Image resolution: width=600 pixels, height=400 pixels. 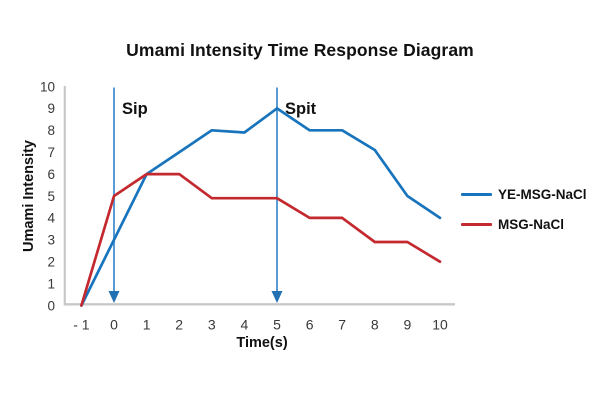 I want to click on legend-item-ye-msg-nacl: YE-MSG-NaCl, so click(x=524, y=194).